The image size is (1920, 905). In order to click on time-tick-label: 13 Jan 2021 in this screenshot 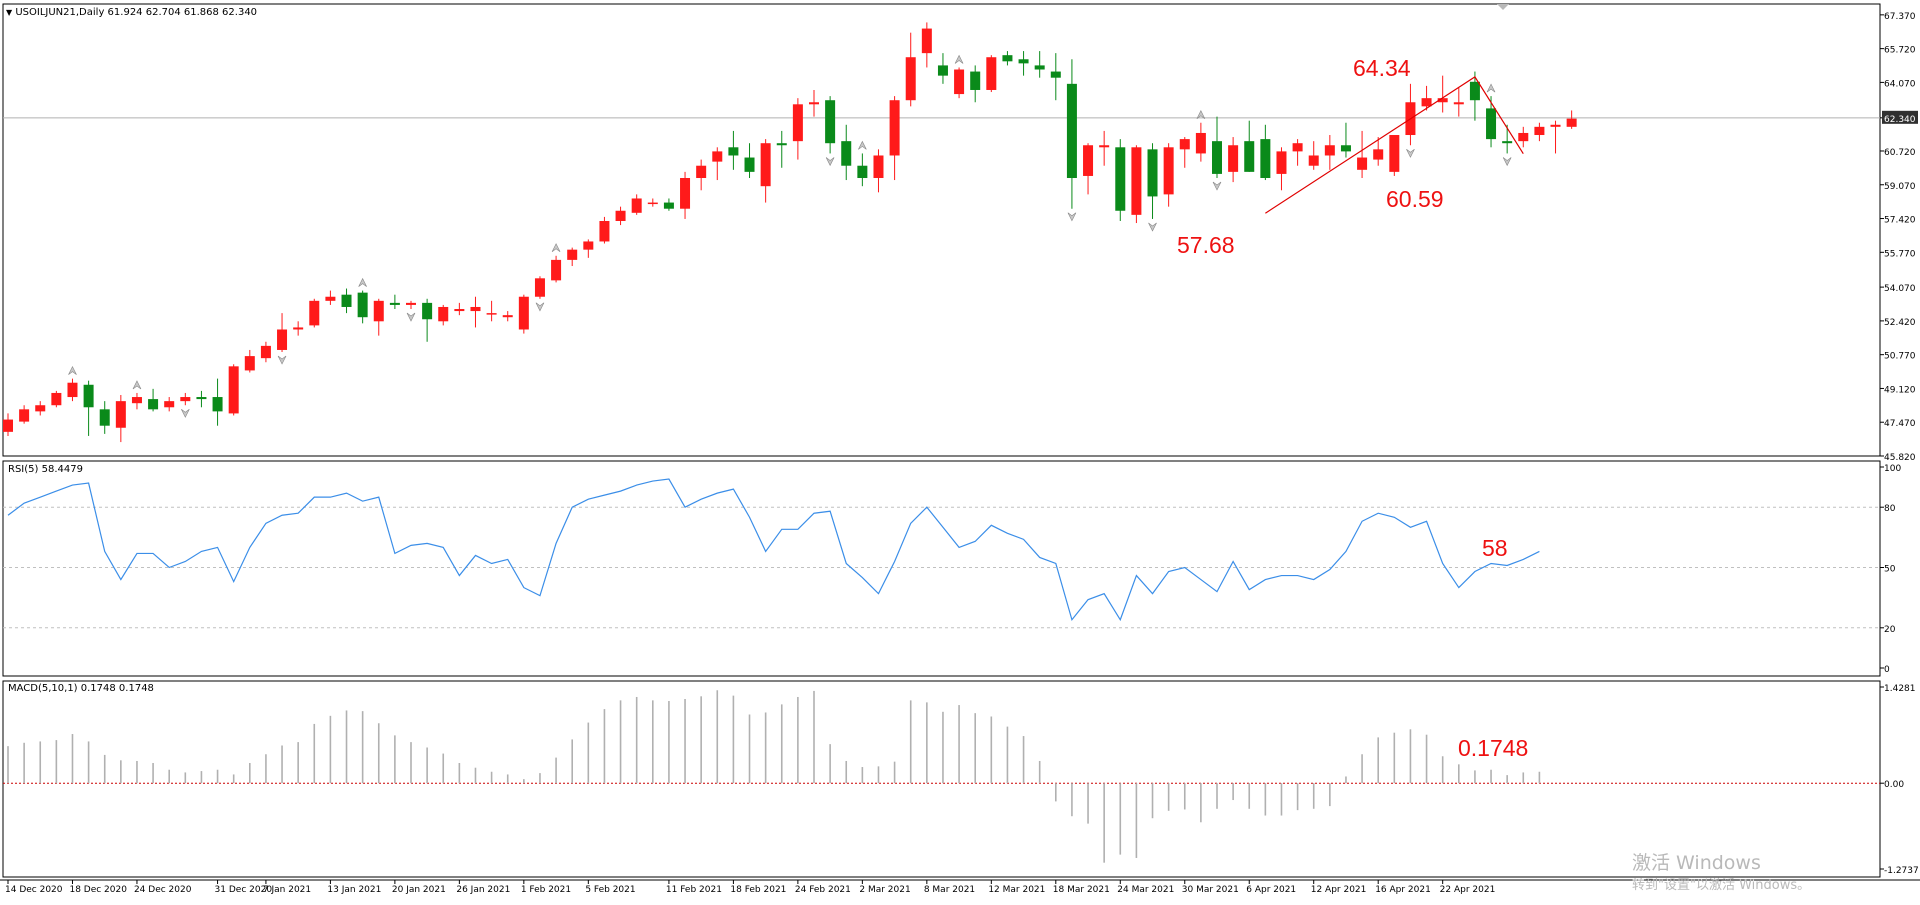, I will do `click(354, 890)`.